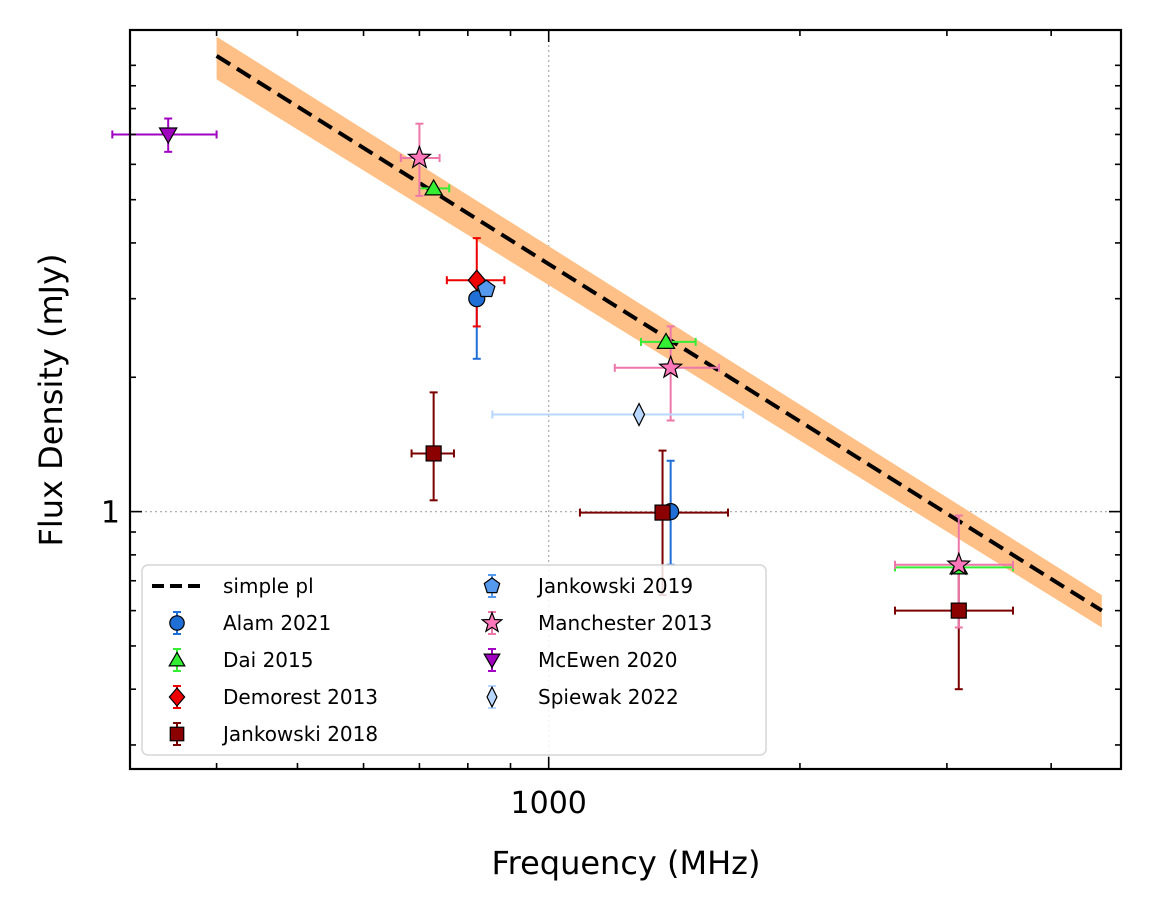 This screenshot has height=914, width=1151. What do you see at coordinates (268, 660) in the screenshot?
I see `legend-label: Dai 2015` at bounding box center [268, 660].